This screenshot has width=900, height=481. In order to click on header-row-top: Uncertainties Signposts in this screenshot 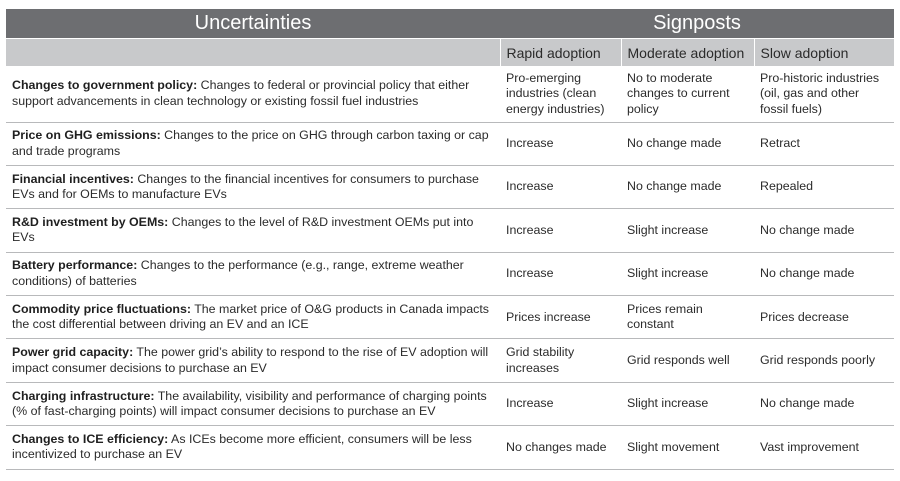, I will do `click(450, 24)`.